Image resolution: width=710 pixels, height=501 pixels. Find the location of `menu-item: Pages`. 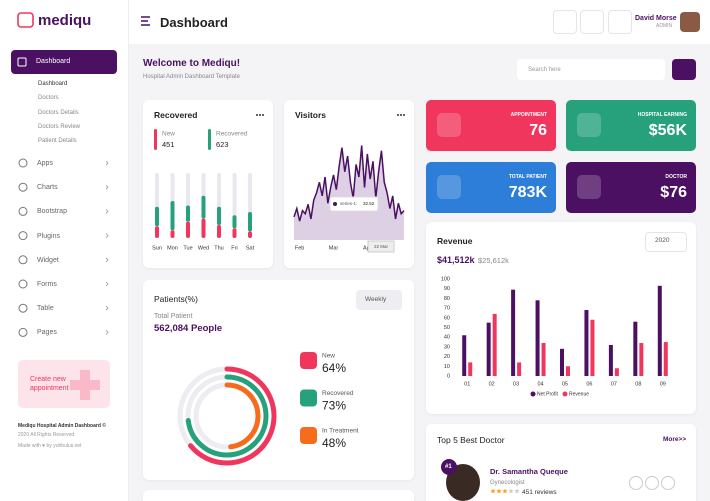

menu-item: Pages is located at coordinates (47, 333).